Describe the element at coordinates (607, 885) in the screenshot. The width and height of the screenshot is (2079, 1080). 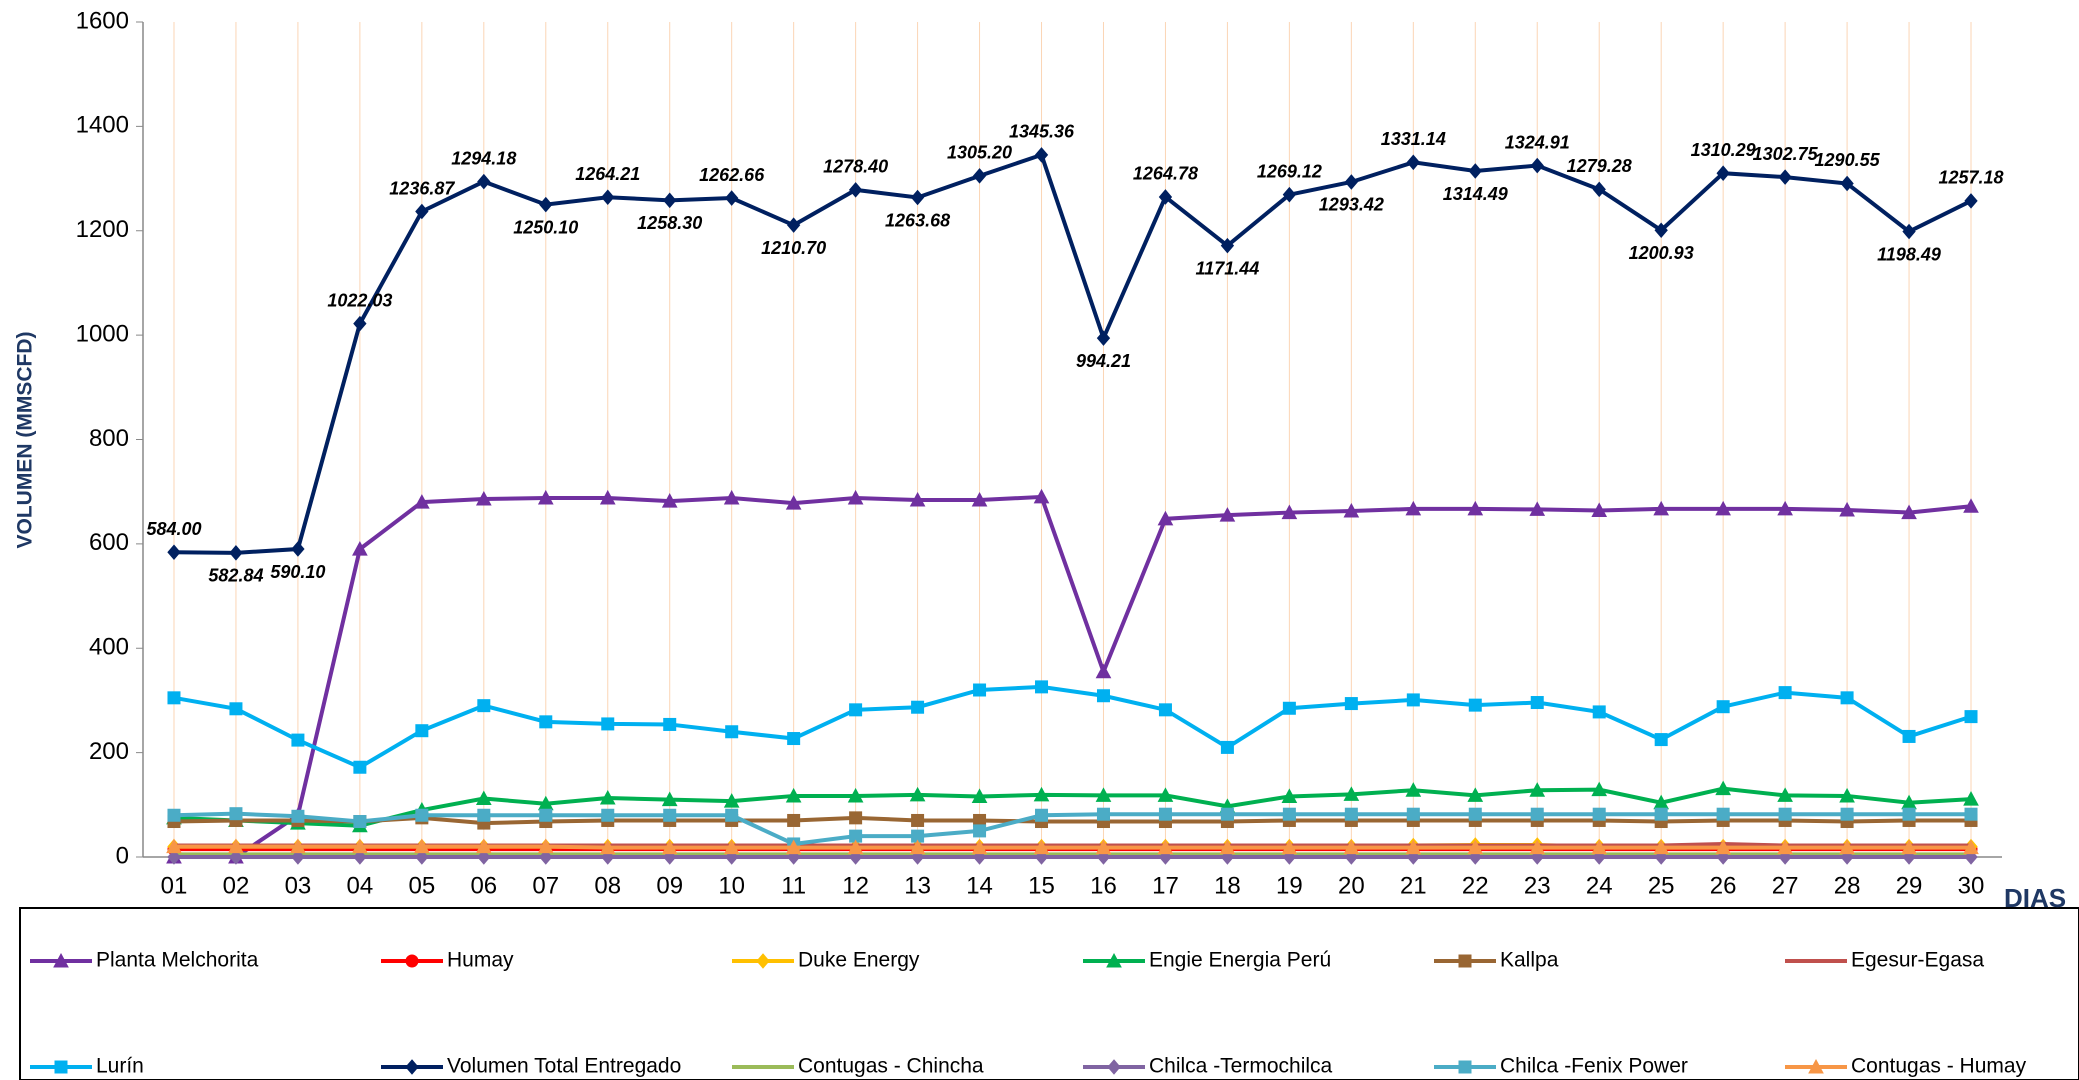
I see `x-tick-label: 08` at that location.